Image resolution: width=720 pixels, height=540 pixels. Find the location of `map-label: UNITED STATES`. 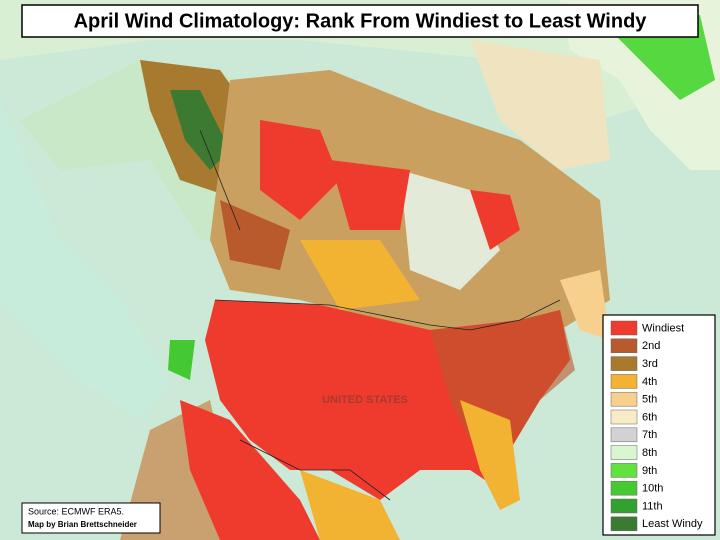

map-label: UNITED STATES is located at coordinates (365, 400).